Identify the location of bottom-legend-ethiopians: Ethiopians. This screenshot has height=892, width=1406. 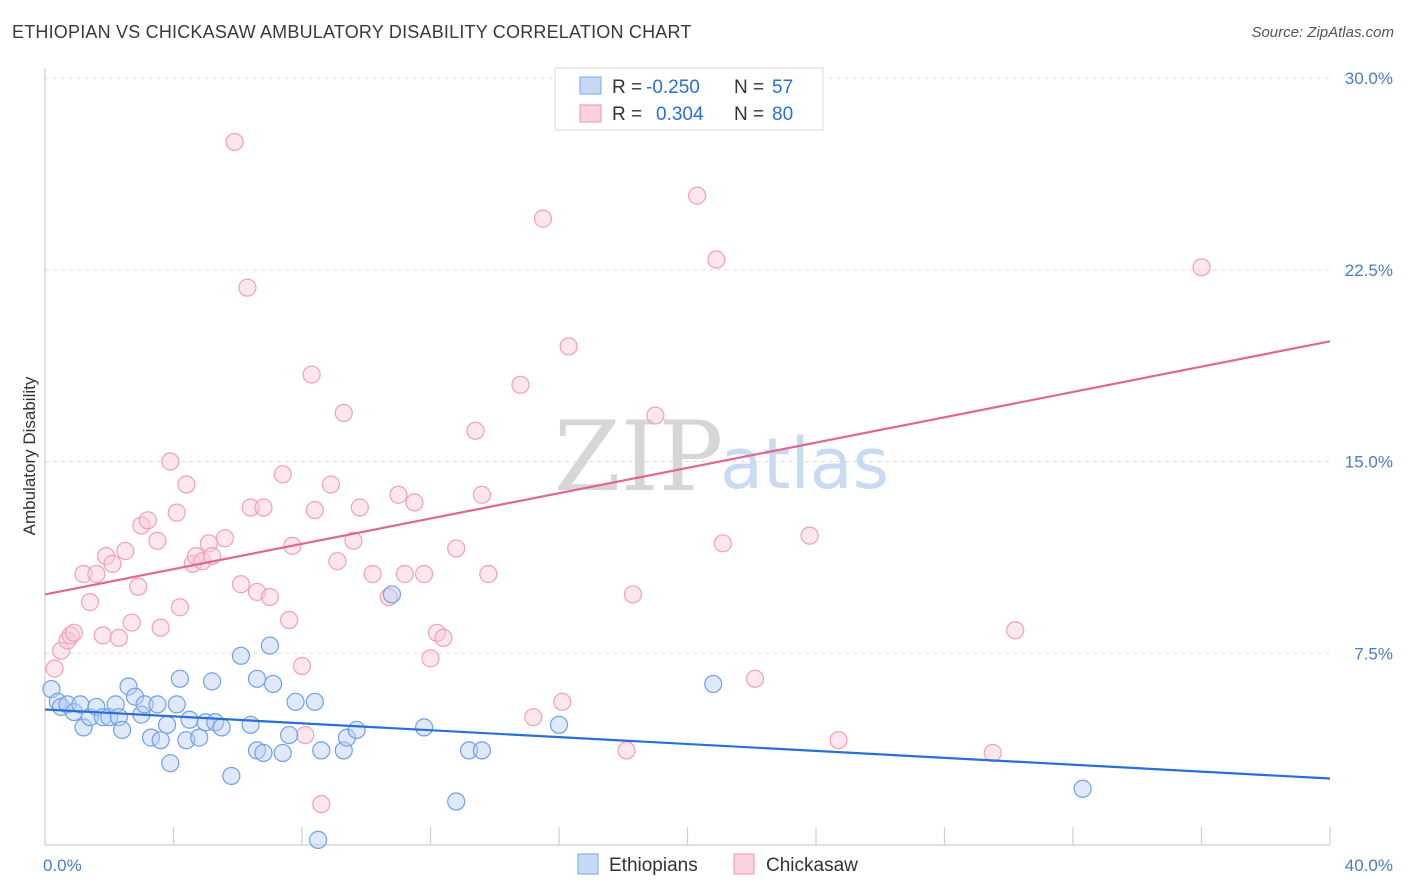
(653, 865).